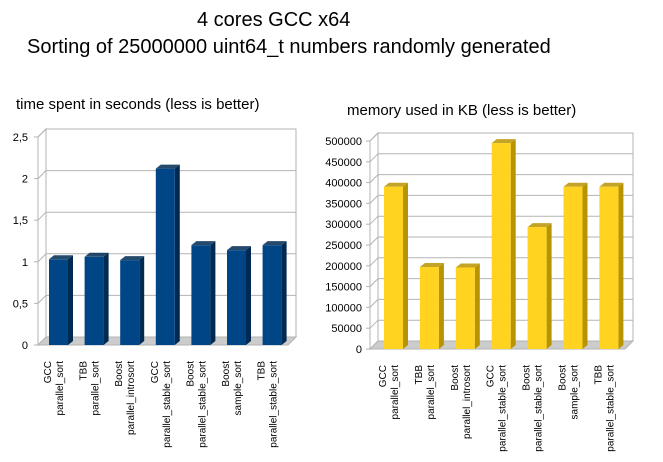  I want to click on memory-ytick-label: 300000, so click(343, 225).